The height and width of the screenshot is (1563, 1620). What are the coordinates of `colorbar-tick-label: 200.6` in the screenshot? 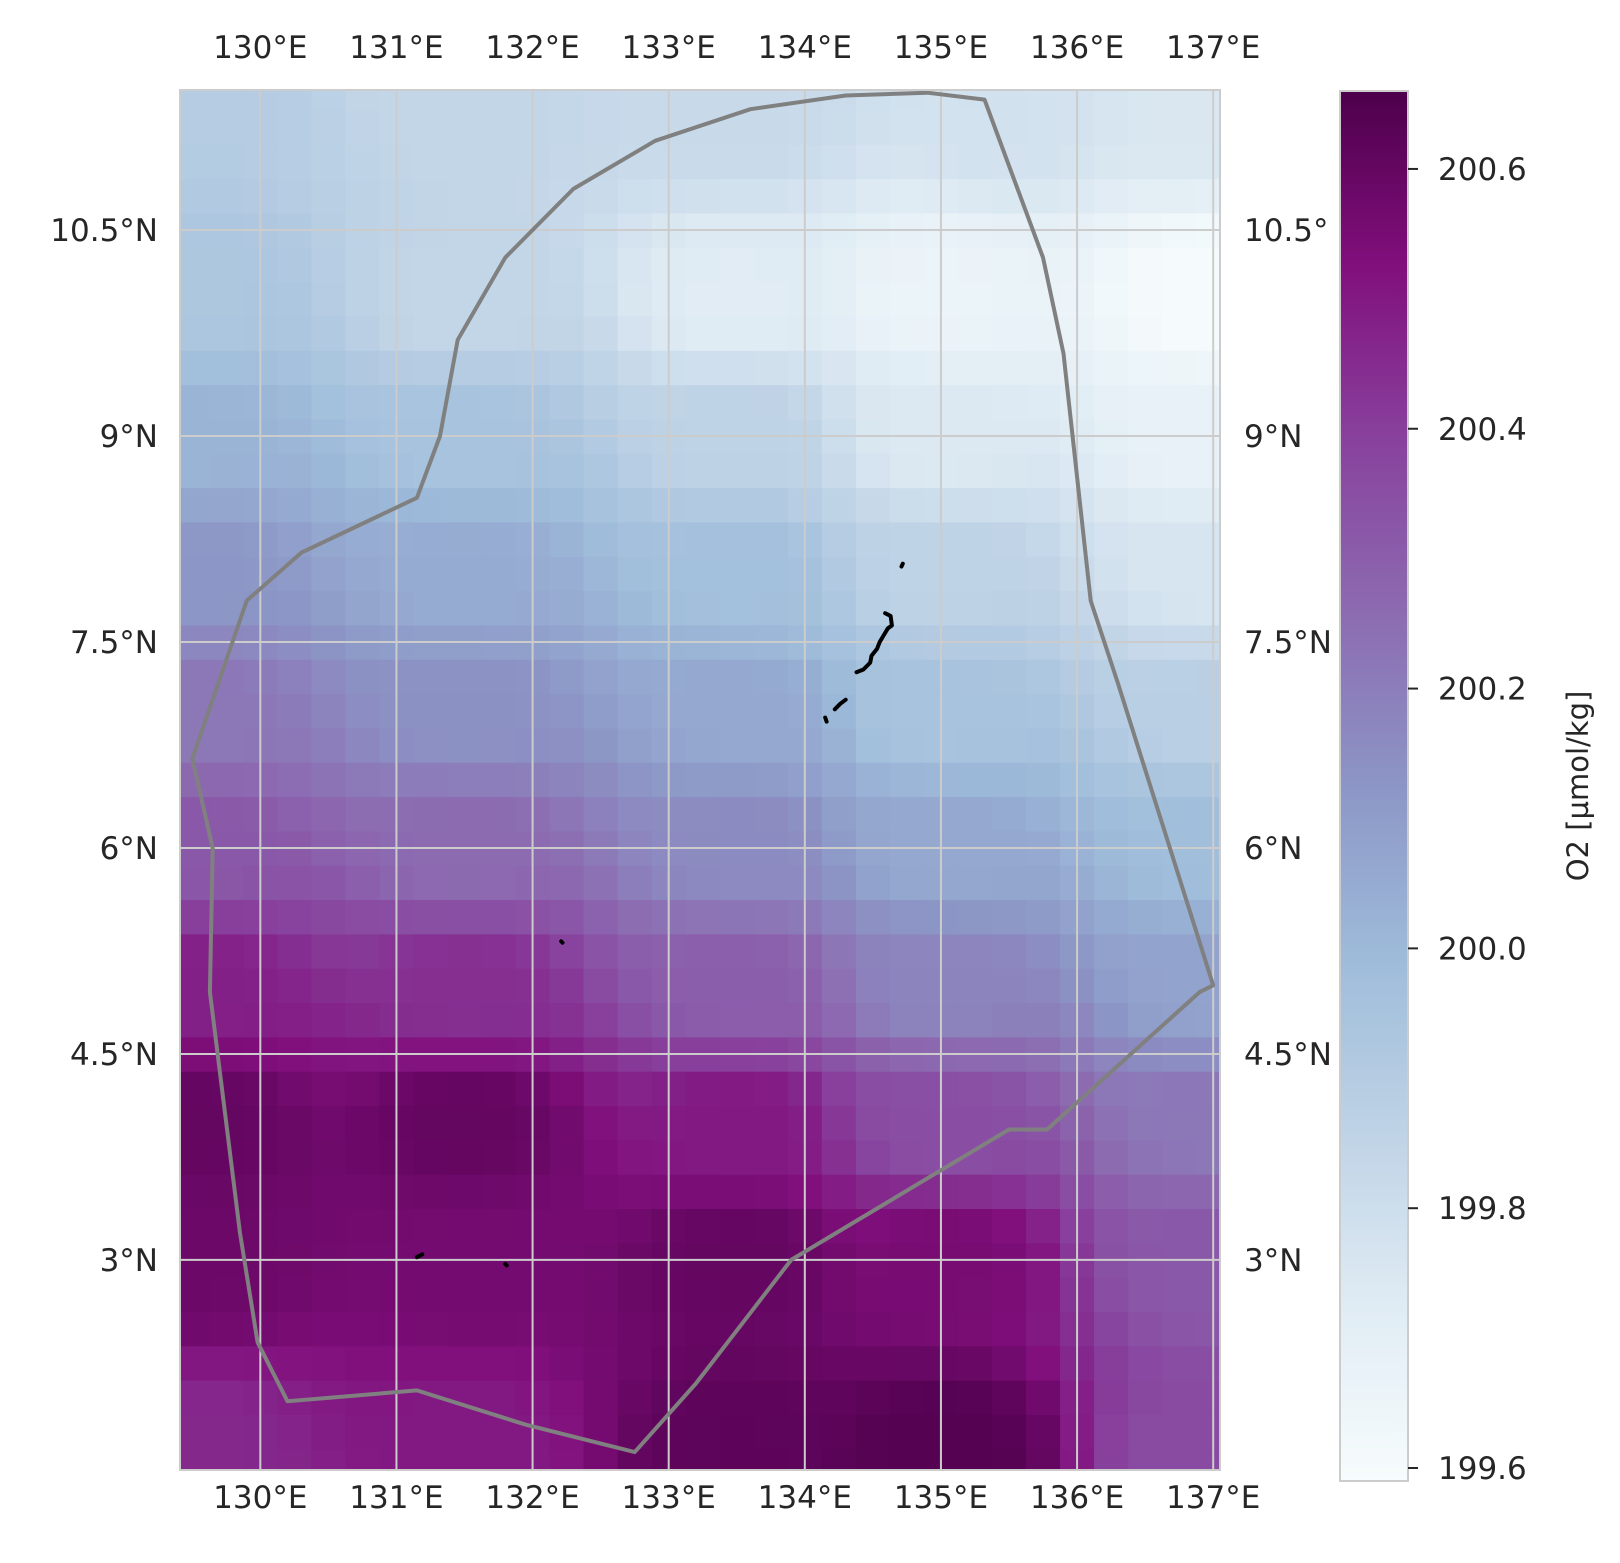 It's located at (1482, 170).